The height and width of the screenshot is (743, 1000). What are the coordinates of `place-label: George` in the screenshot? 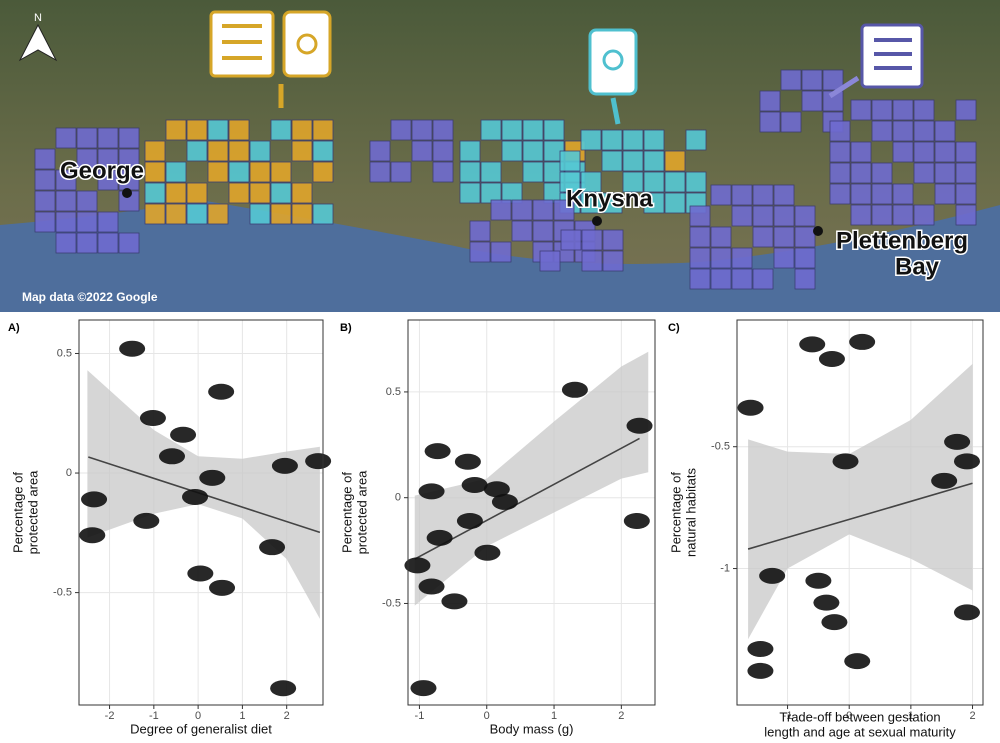 It's located at (102, 170).